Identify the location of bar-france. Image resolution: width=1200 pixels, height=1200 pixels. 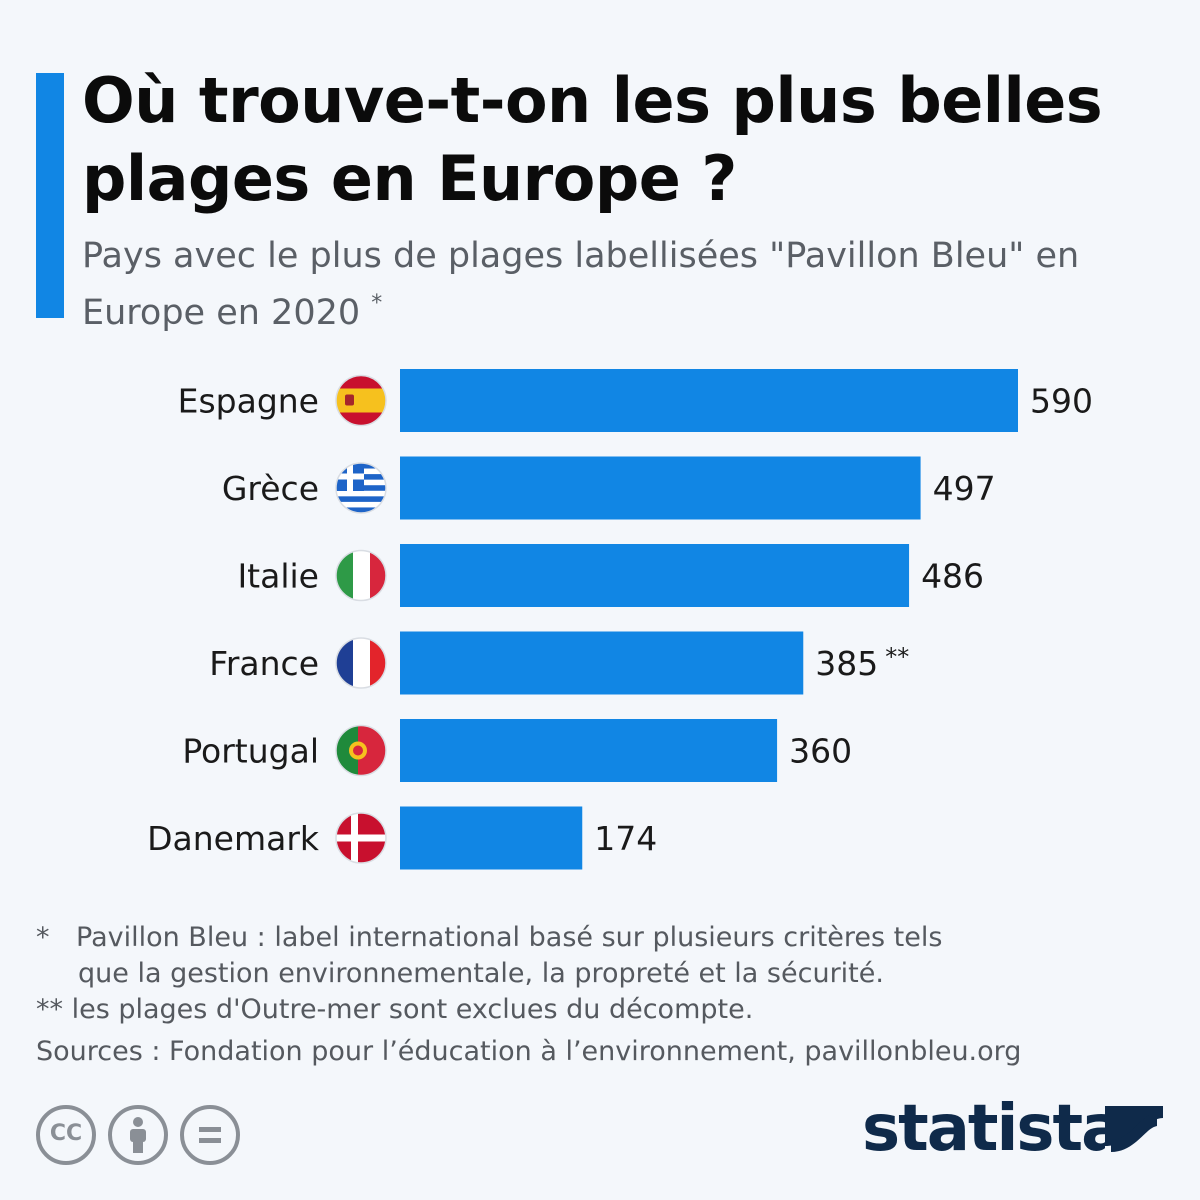
(602, 663).